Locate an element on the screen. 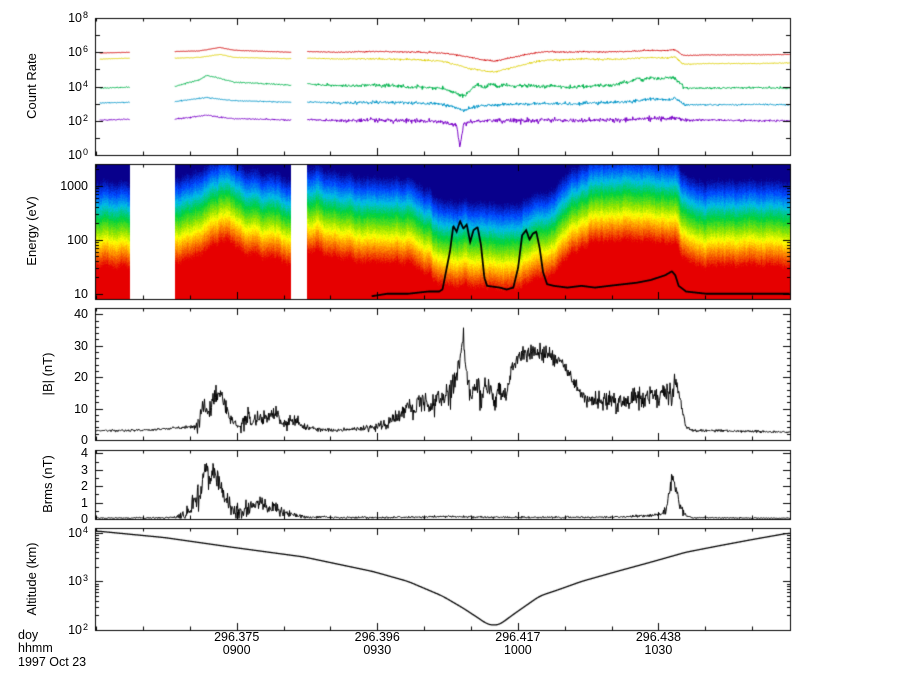  xtick-label-hhmm: 0930 is located at coordinates (377, 650).